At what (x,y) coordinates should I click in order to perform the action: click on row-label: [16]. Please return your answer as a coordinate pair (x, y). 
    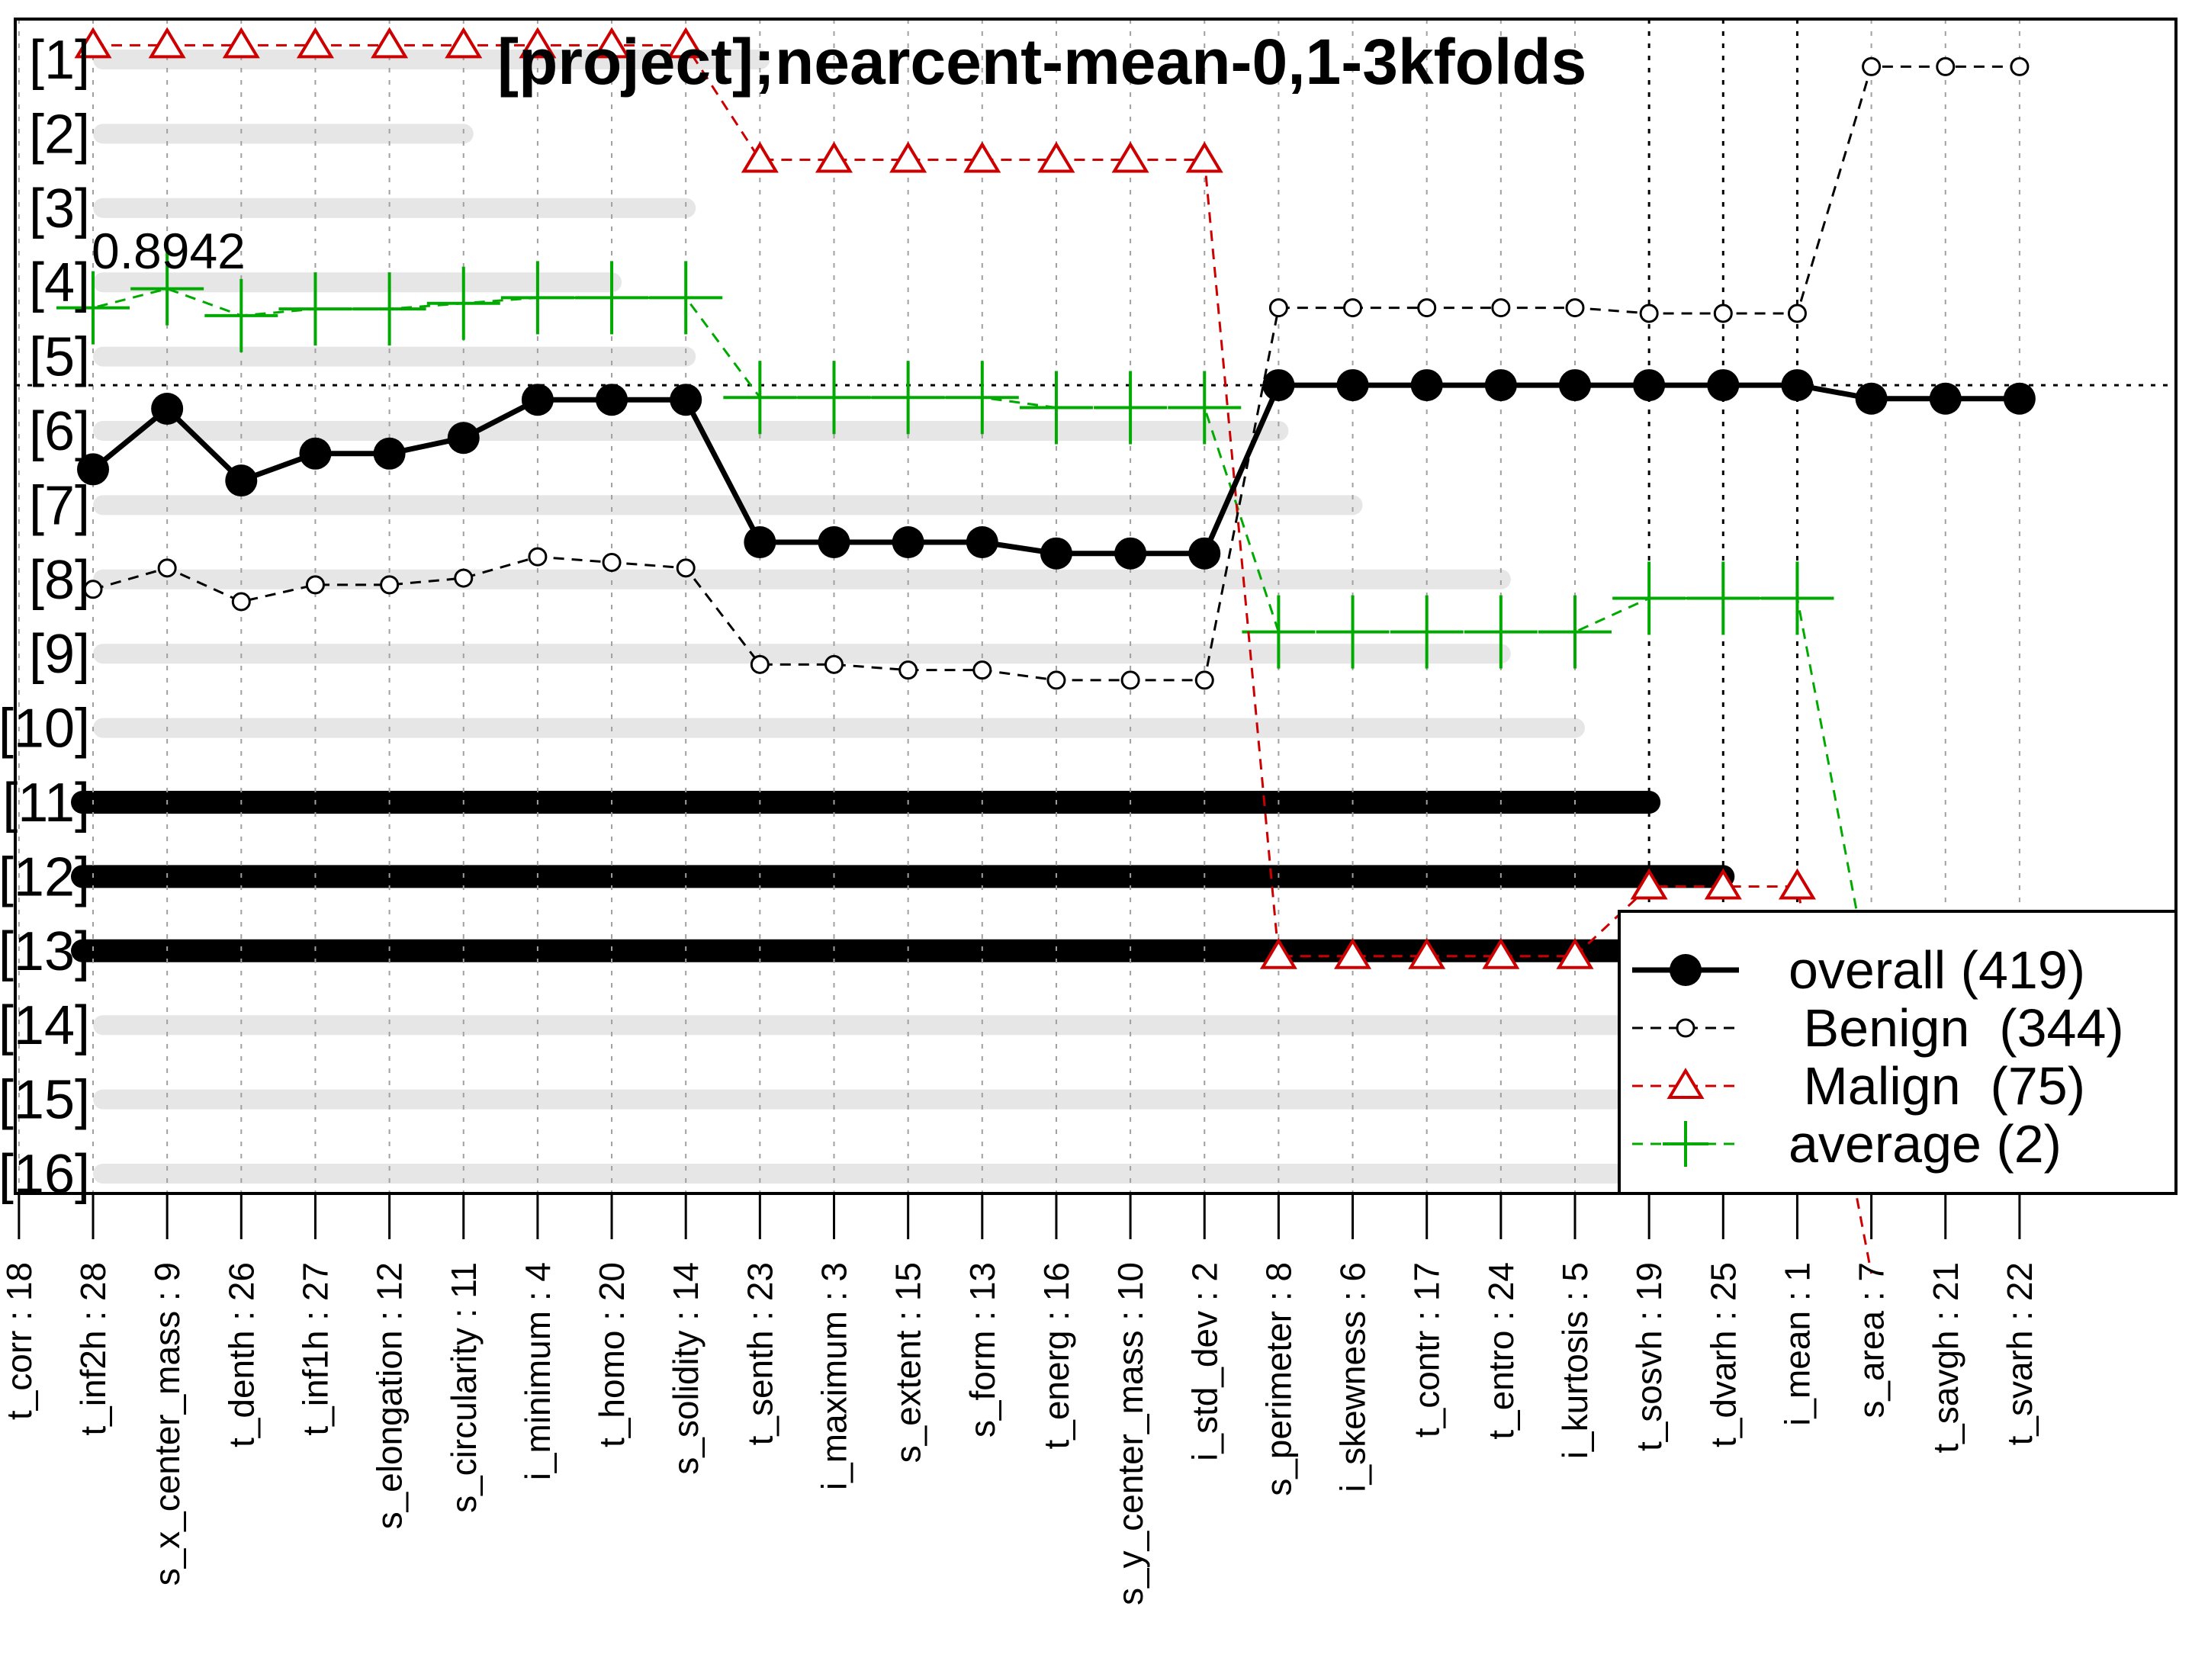
    Looking at the image, I should click on (45, 1174).